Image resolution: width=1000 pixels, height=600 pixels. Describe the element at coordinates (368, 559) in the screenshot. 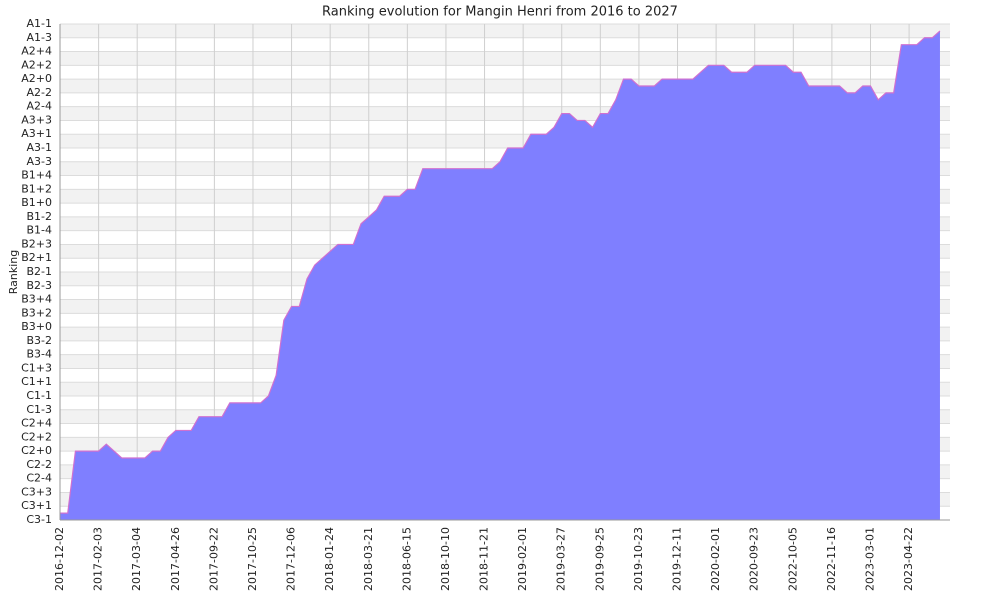

I see `x-tick-label: 2018-03-21` at that location.